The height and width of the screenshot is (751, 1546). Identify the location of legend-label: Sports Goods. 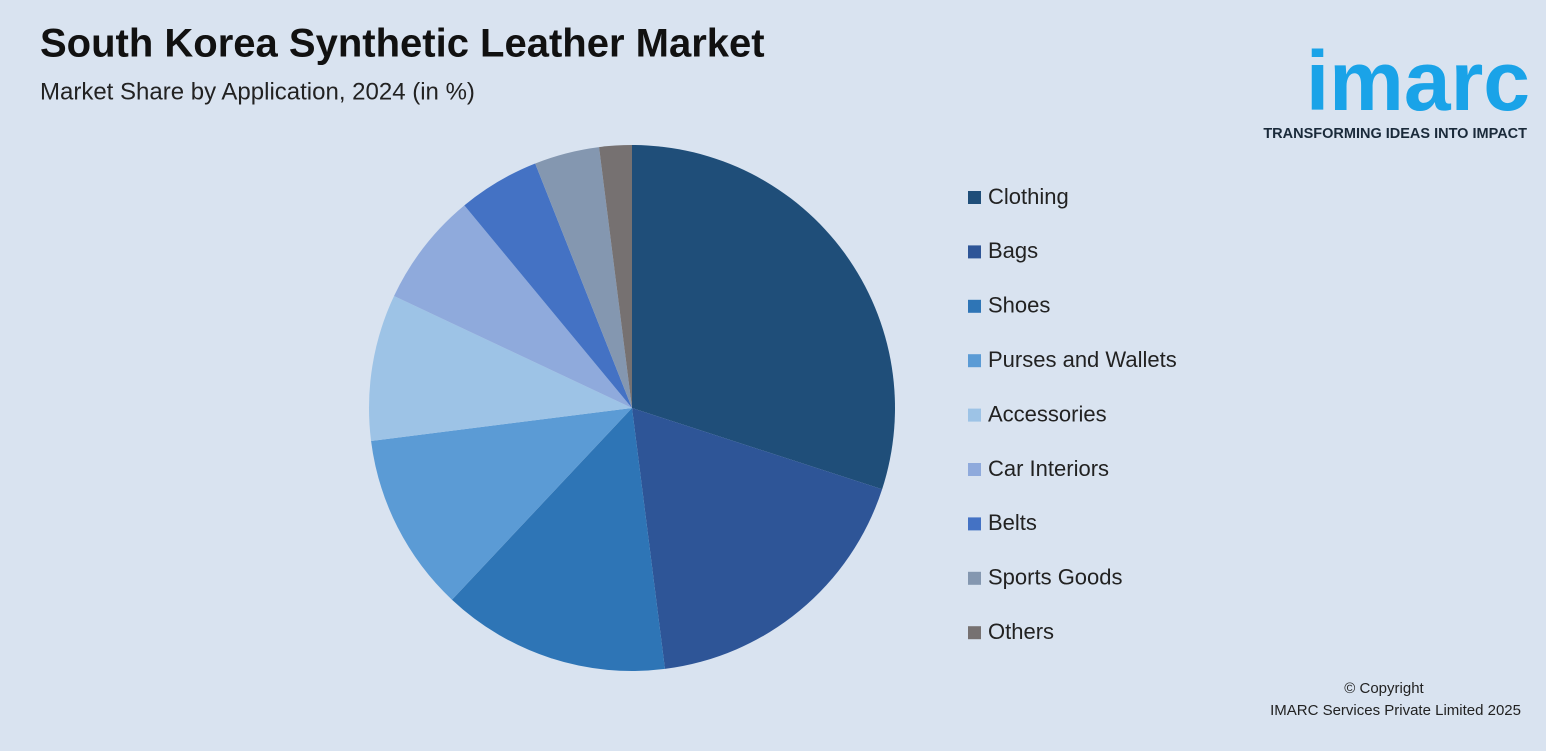
(1055, 577).